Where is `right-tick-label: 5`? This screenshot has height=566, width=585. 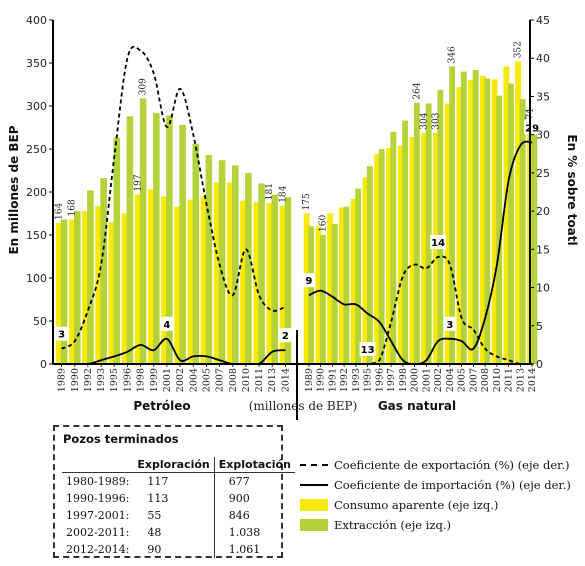 right-tick-label: 5 is located at coordinates (539, 326).